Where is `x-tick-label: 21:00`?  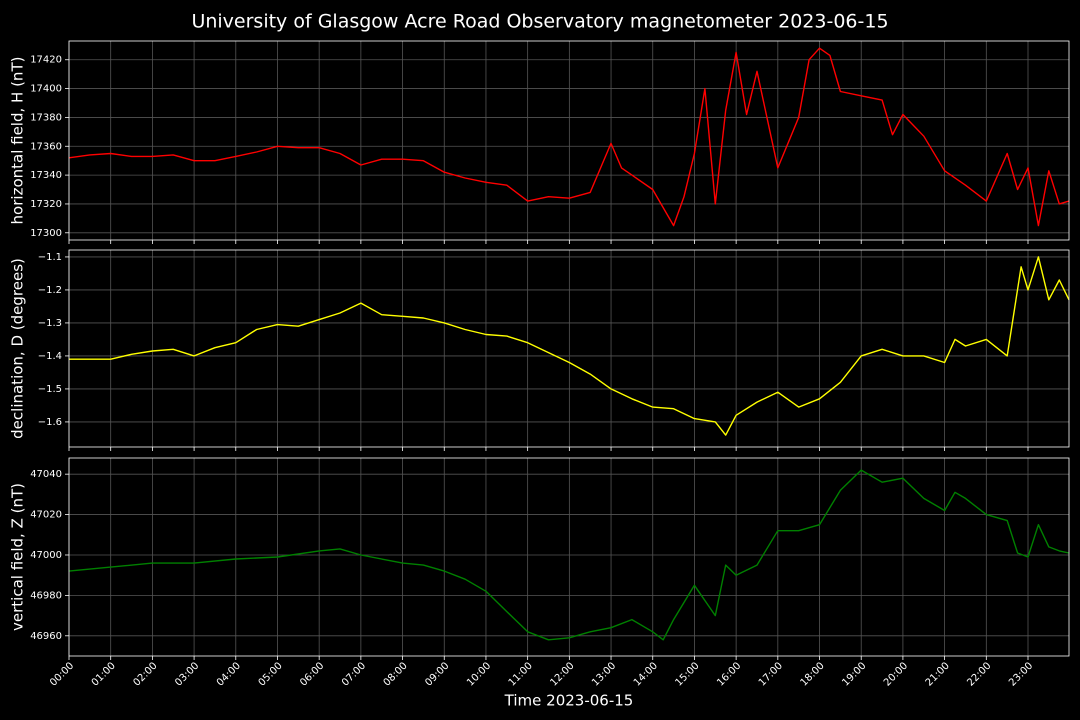 x-tick-label: 21:00 is located at coordinates (938, 674).